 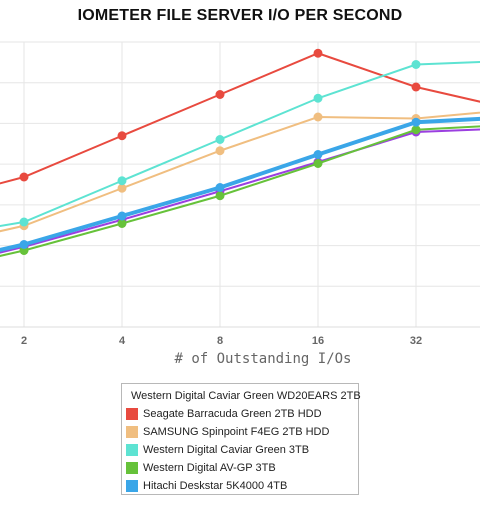 What do you see at coordinates (209, 468) in the screenshot?
I see `legend-label: Western Digital AV-GP 3TB` at bounding box center [209, 468].